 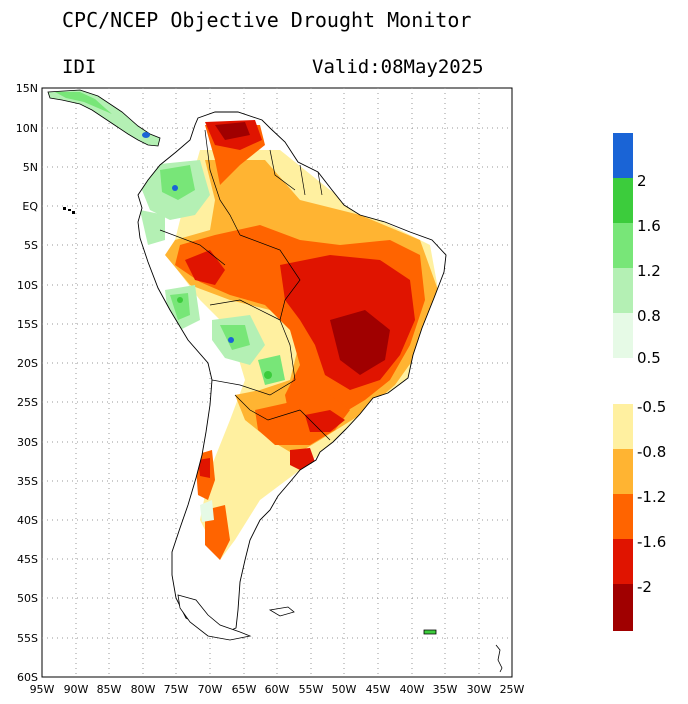 What do you see at coordinates (79, 67) in the screenshot?
I see `index-label: IDI` at bounding box center [79, 67].